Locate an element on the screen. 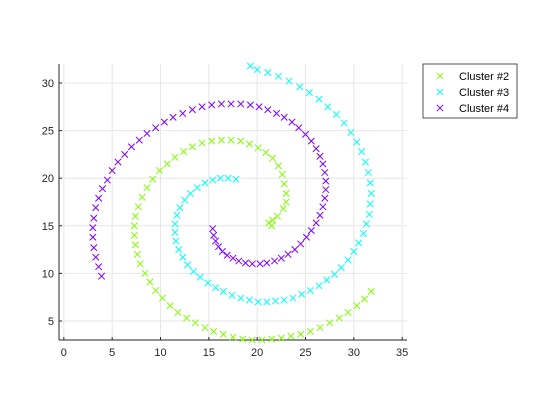 This screenshot has width=560, height=420. x-tick-label: 25 is located at coordinates (305, 353).